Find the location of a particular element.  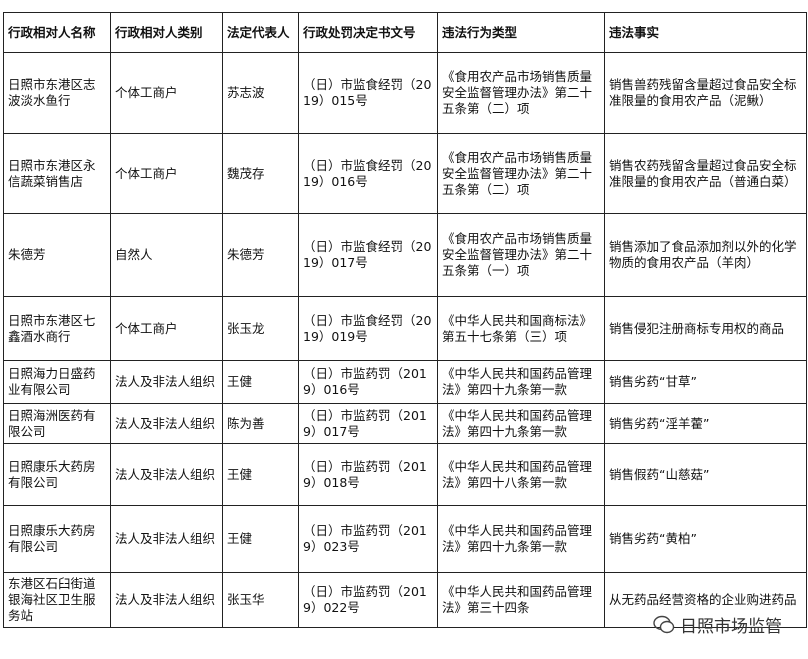

cell: （日）市监食经罚（2019）017号 is located at coordinates (368, 255).